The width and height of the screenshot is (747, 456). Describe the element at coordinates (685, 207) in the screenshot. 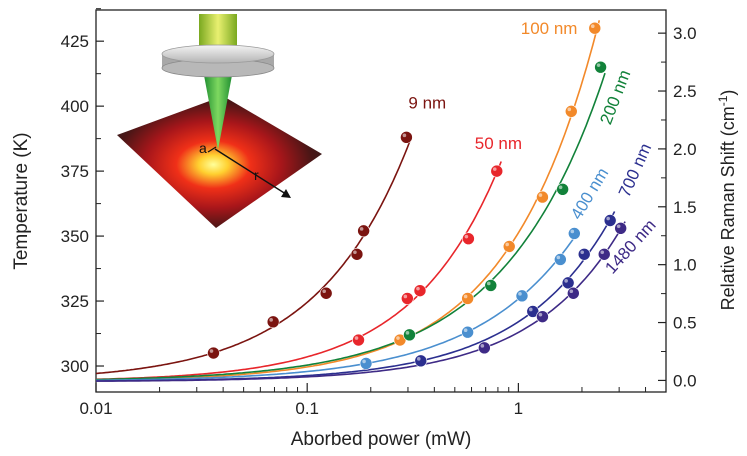

I see `y-right-tick-label: 1.5` at that location.